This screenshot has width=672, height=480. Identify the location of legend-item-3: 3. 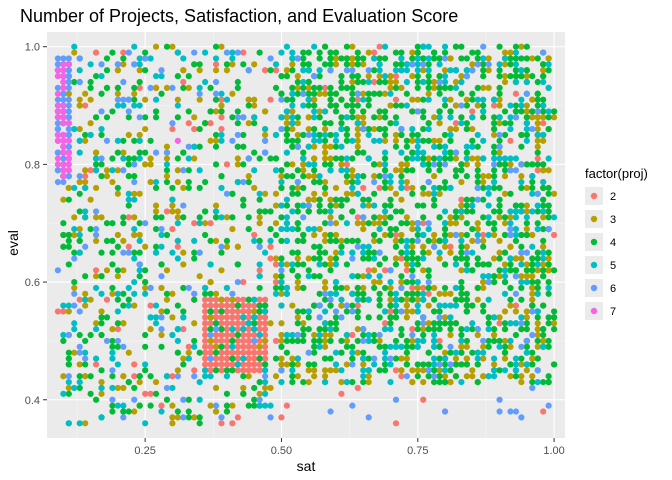
(600, 219).